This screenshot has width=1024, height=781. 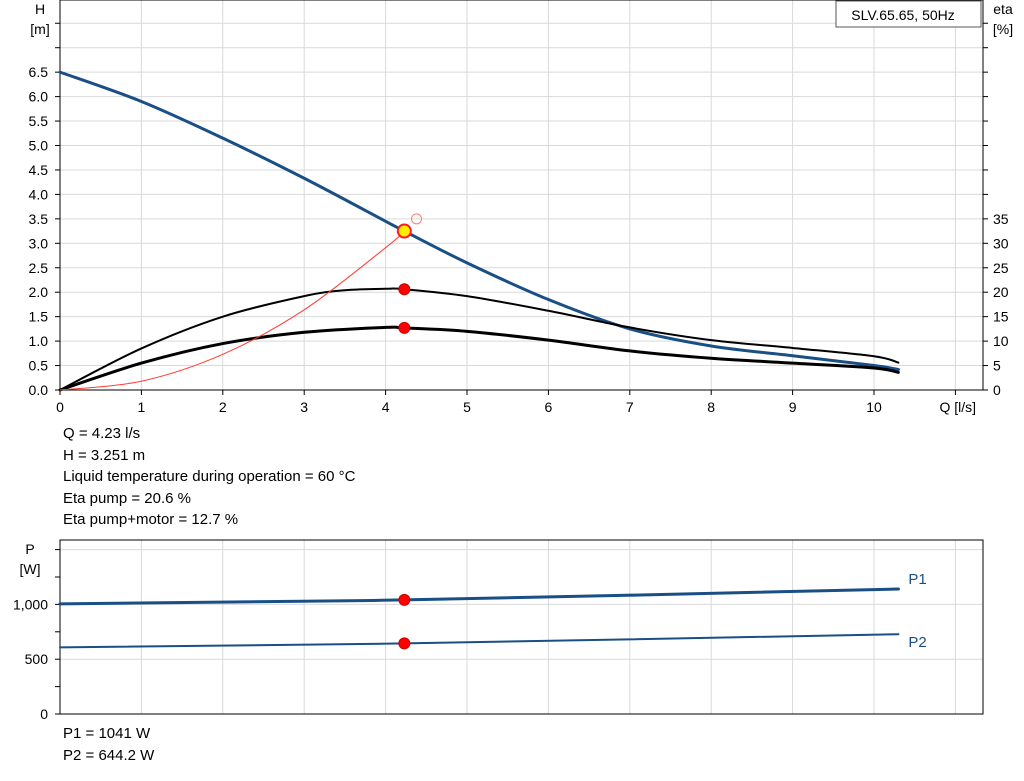 I want to click on power-y-tick-label: 500, so click(x=37, y=659).